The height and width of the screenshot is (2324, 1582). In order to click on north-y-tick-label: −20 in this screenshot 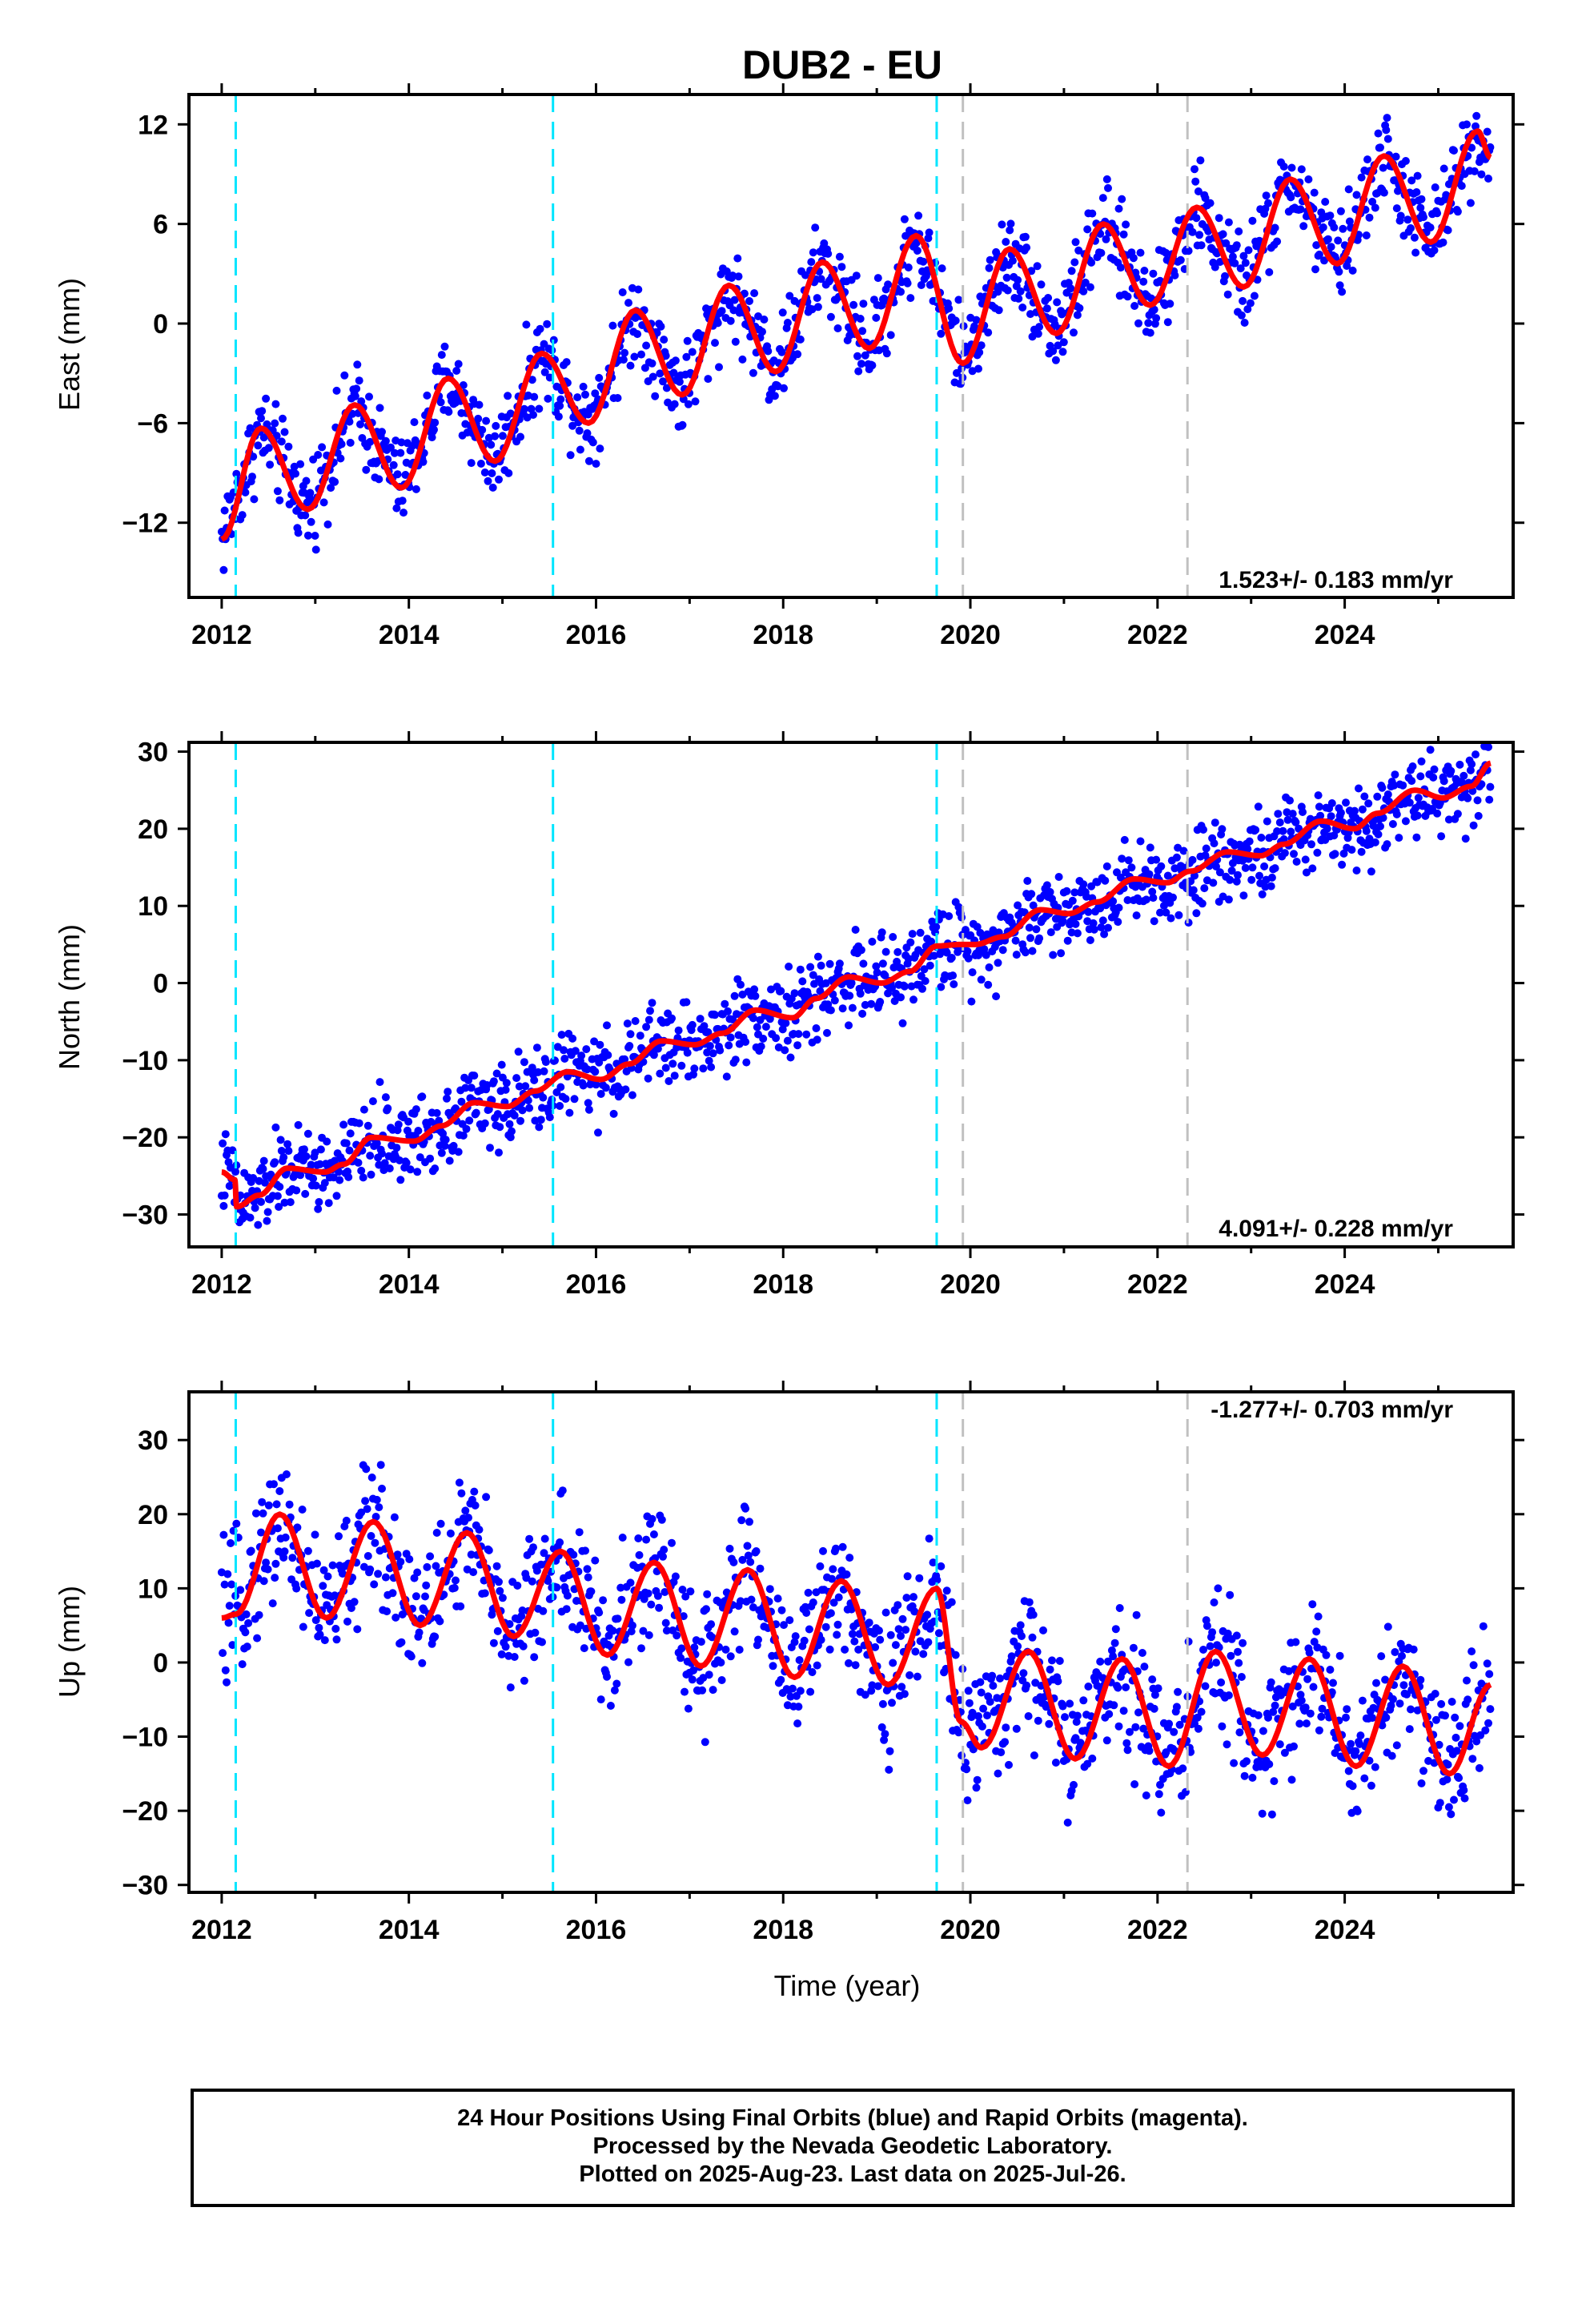, I will do `click(145, 1138)`.